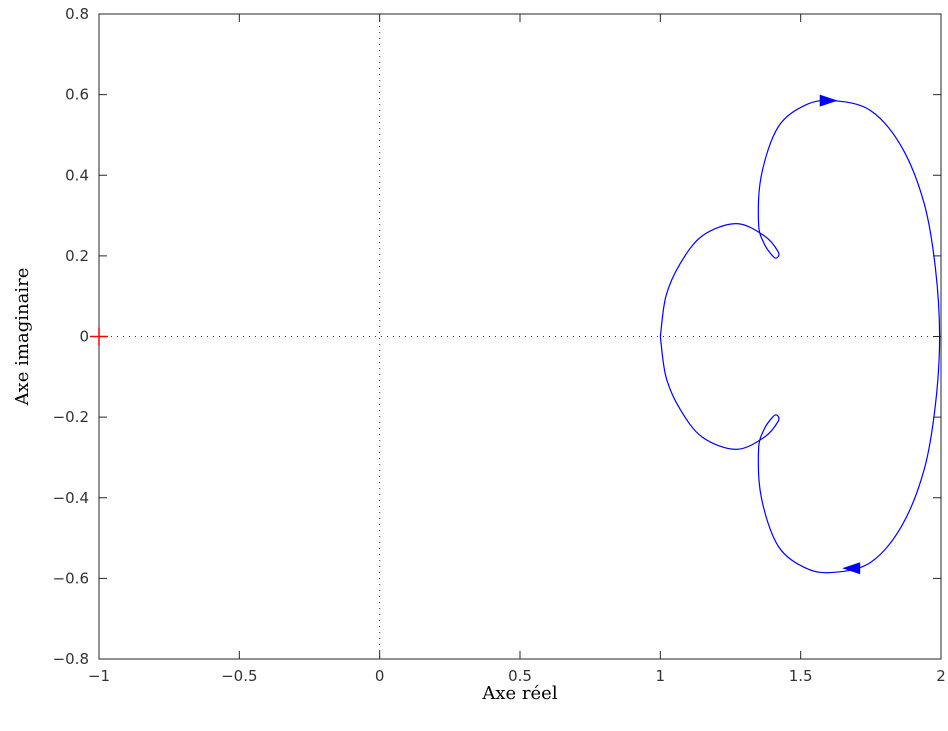  Describe the element at coordinates (828, 100) in the screenshot. I see `direction-arrow-upper` at that location.